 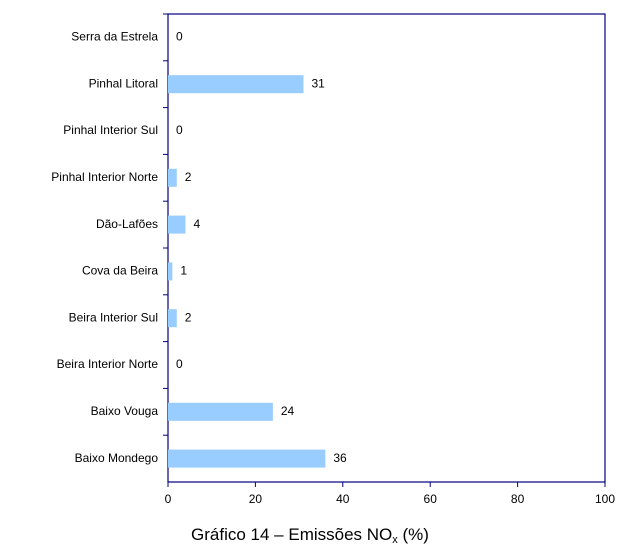 What do you see at coordinates (104, 177) in the screenshot?
I see `y-tick-label: Pinhal Interior Norte` at bounding box center [104, 177].